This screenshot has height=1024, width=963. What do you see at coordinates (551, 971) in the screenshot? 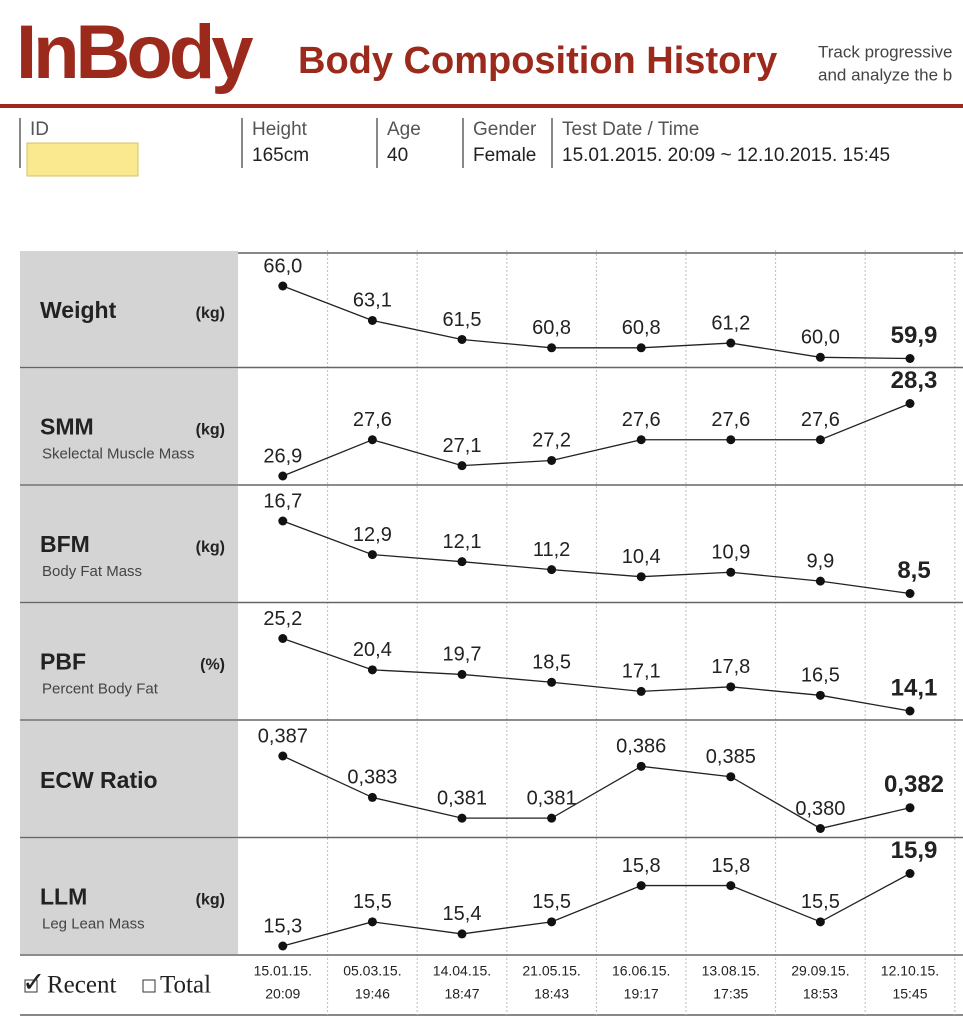
I see `date-label: 21.05.15.` at bounding box center [551, 971].